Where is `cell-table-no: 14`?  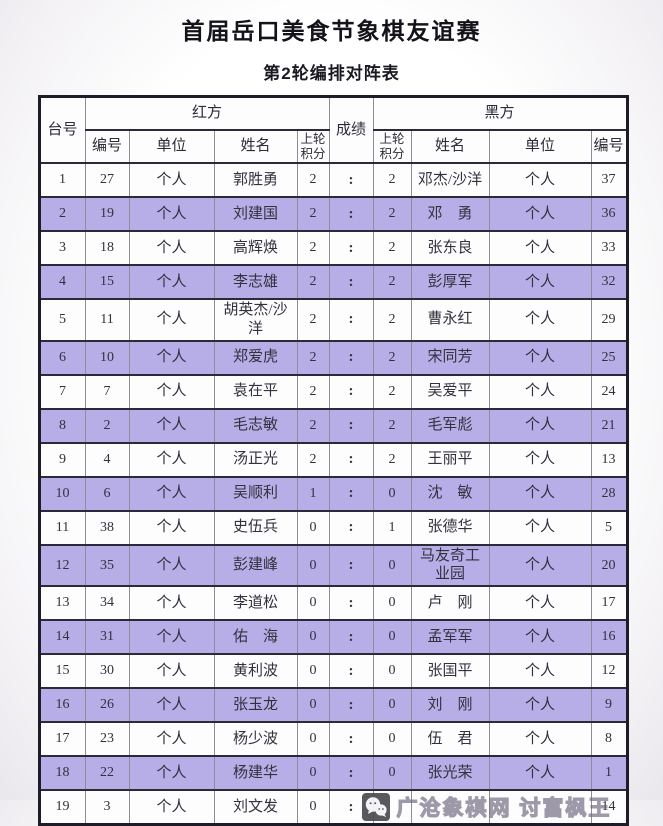 cell-table-no: 14 is located at coordinates (62, 637).